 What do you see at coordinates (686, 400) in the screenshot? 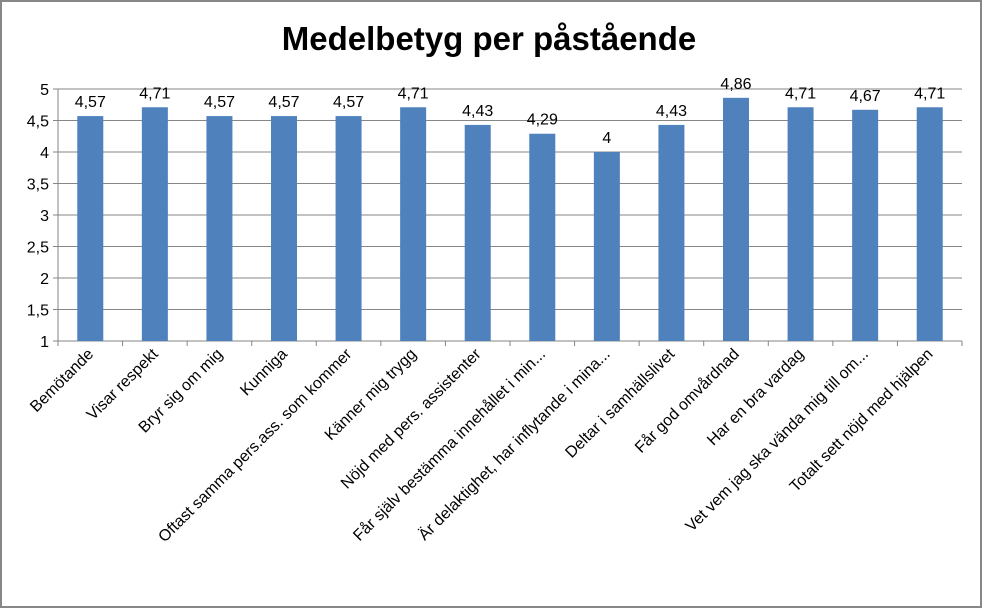
I see `category-label: Får god omvårdnad` at bounding box center [686, 400].